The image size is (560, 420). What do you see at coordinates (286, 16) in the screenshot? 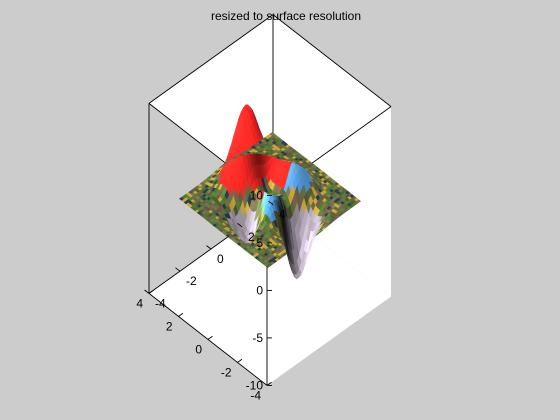
I see `chart-title: resized to surface resolution` at bounding box center [286, 16].